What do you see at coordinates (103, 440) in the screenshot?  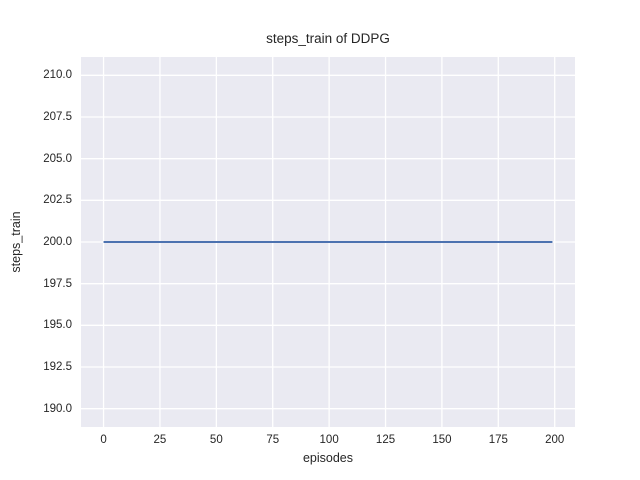 I see `x-tick-label: 0` at bounding box center [103, 440].